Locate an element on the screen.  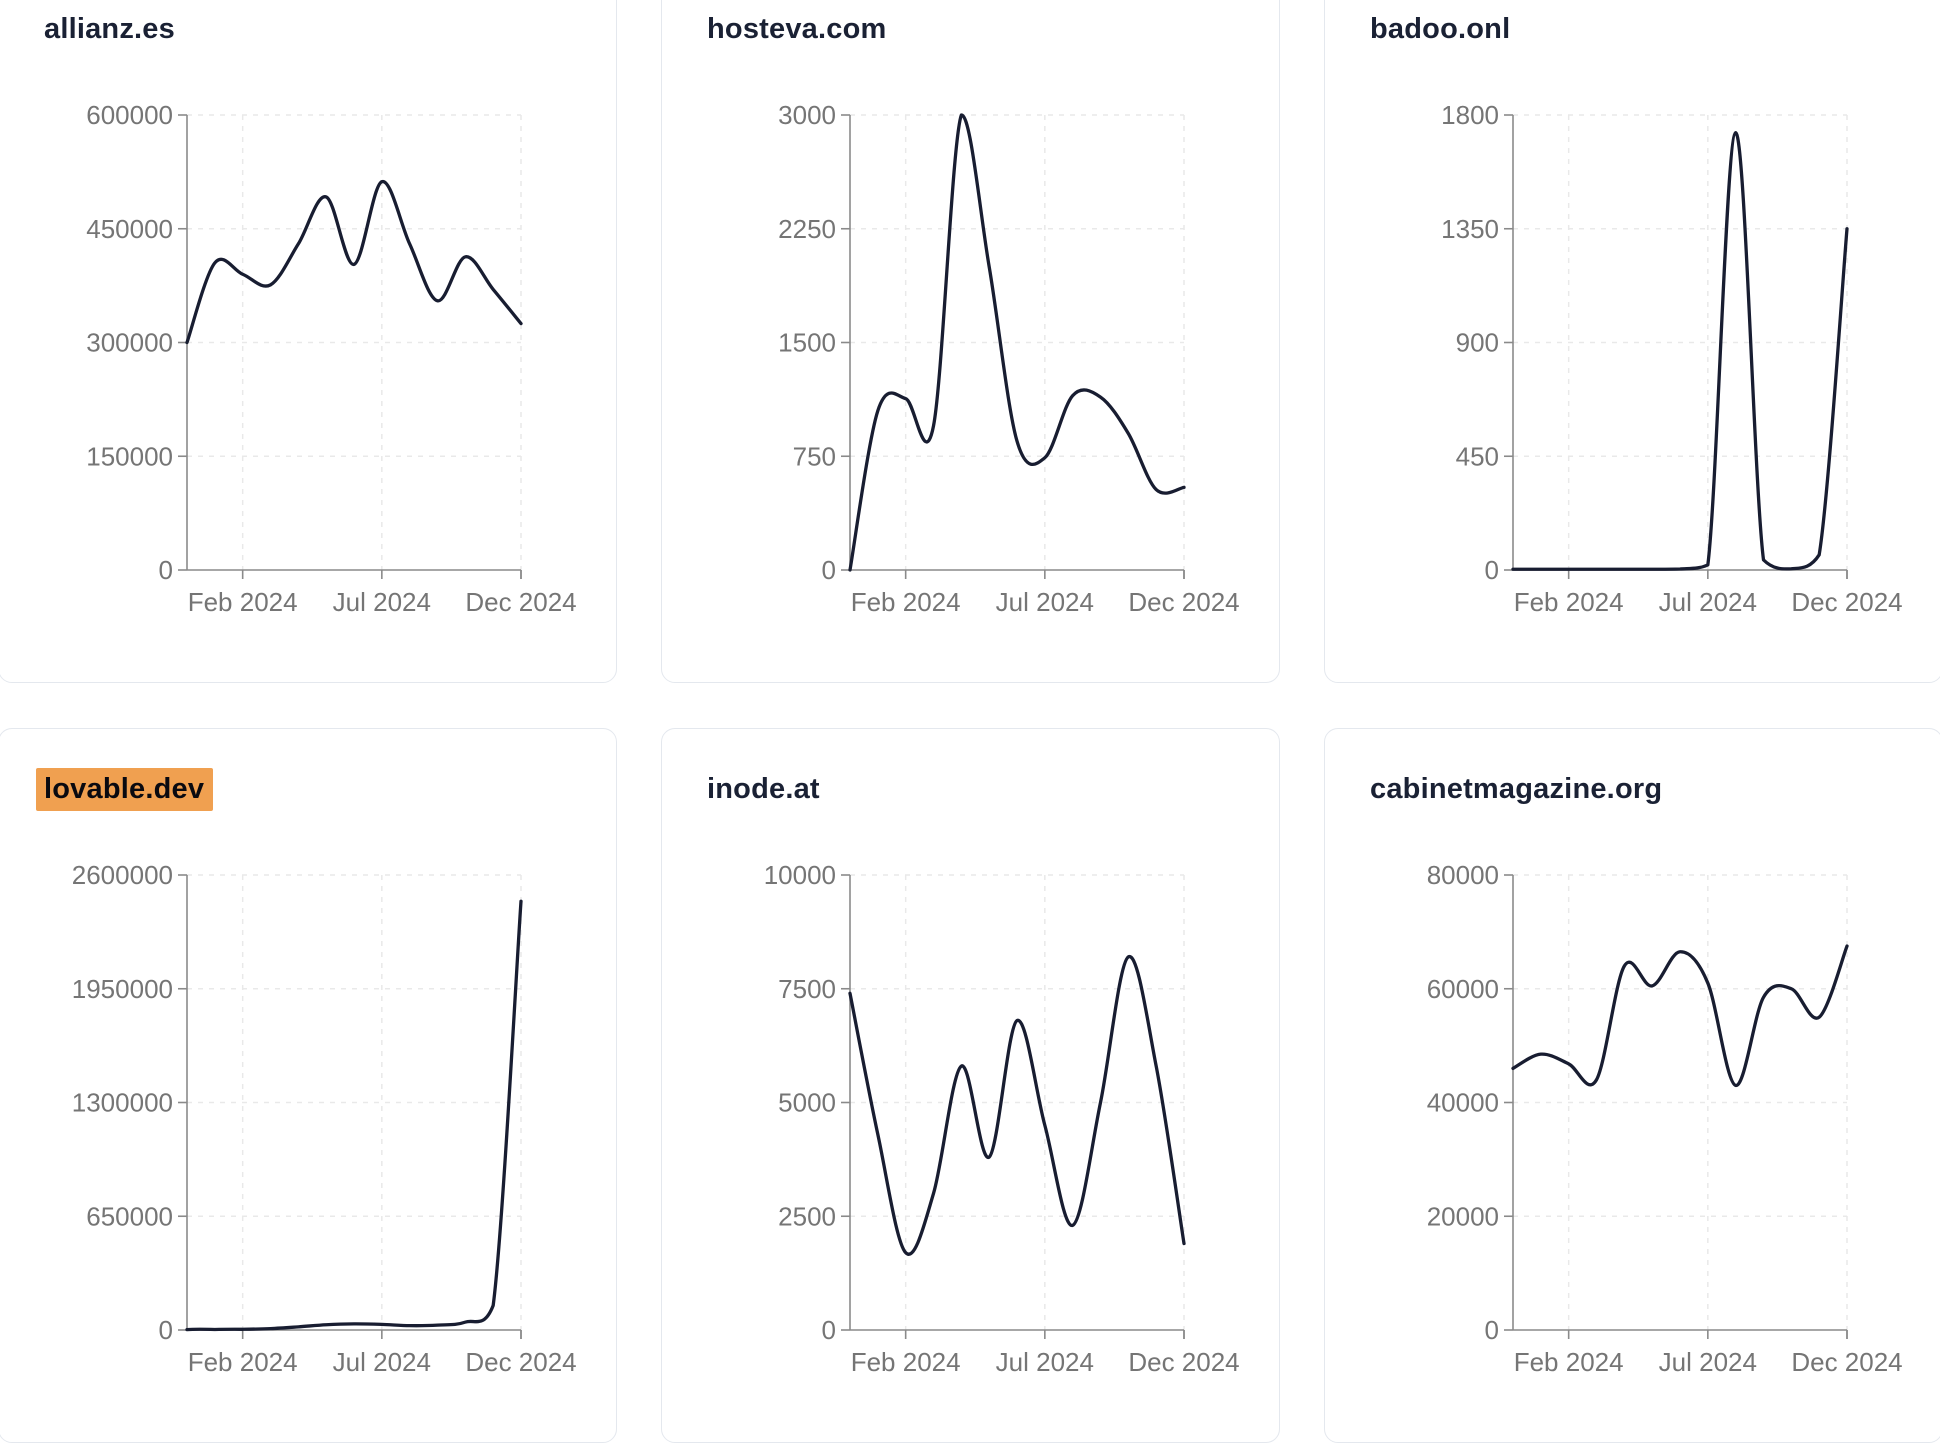
y-tick-label: 450000 is located at coordinates (129, 229).